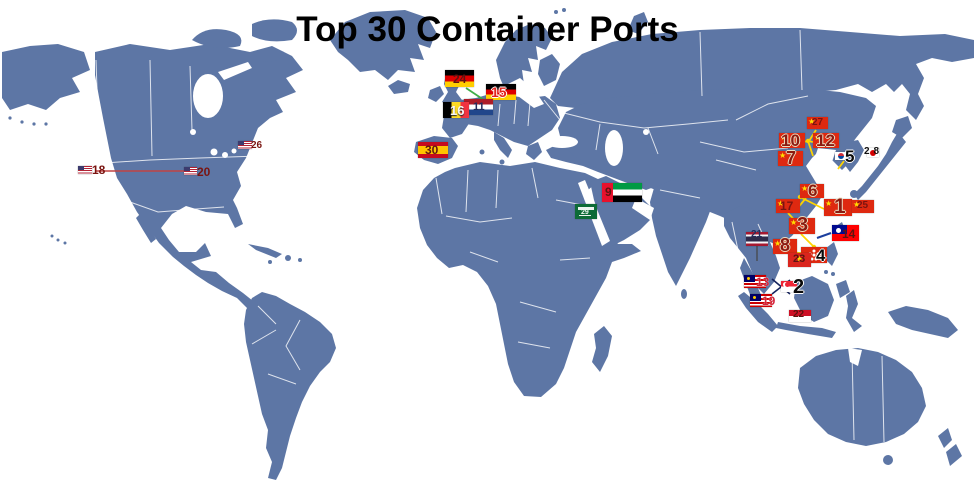 The width and height of the screenshot is (975, 500). Describe the element at coordinates (681, 233) in the screenshot. I see `india` at that location.